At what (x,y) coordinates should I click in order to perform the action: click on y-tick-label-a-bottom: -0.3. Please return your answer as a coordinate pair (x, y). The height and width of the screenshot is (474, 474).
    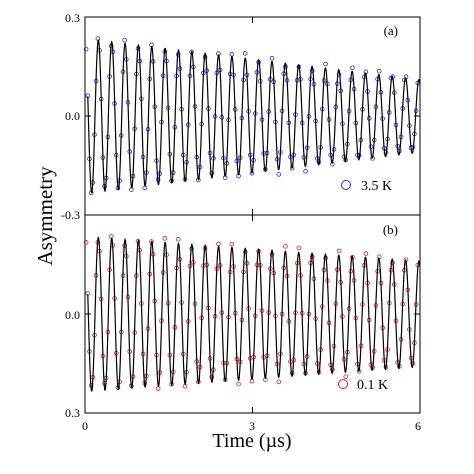
    Looking at the image, I should click on (70, 215).